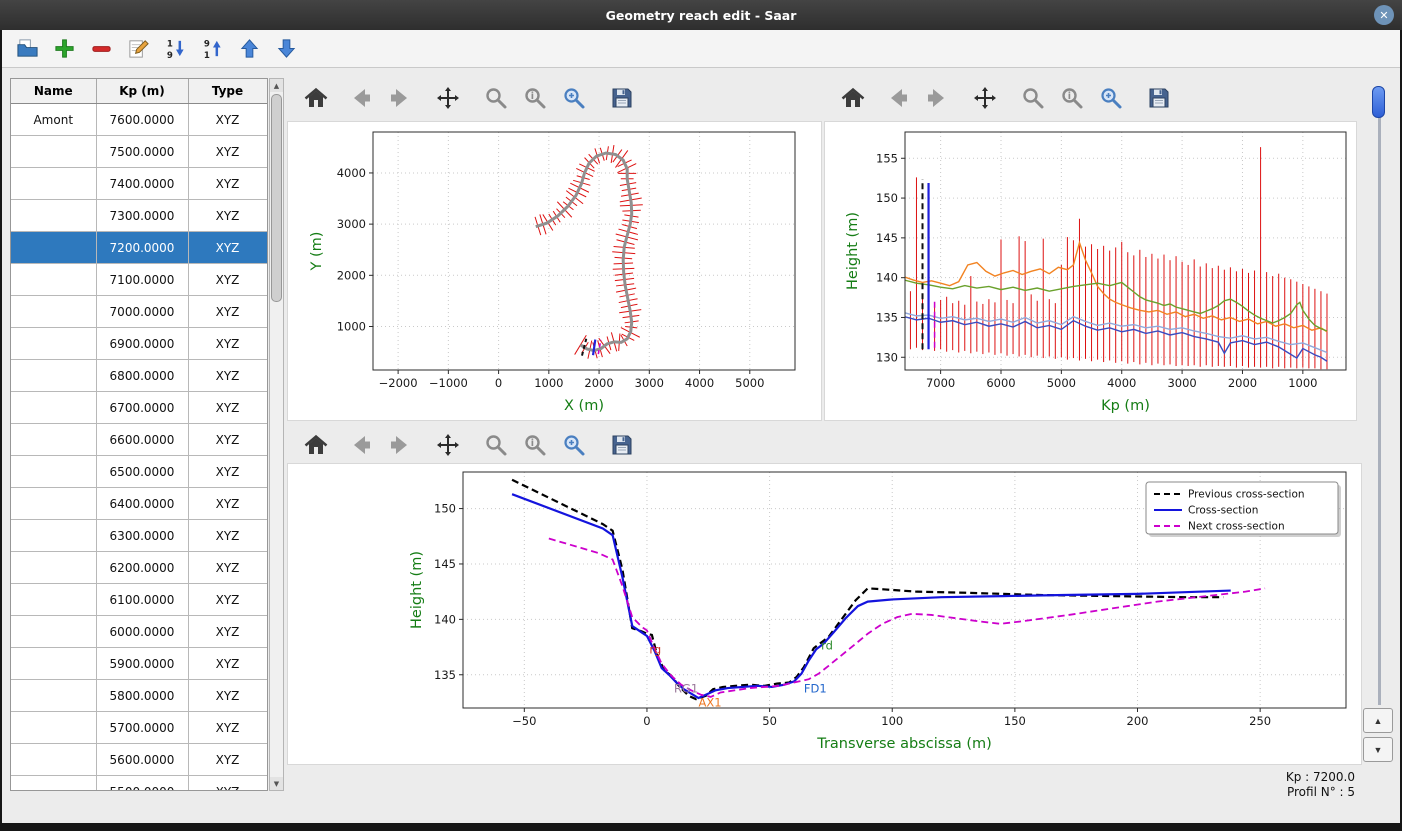 The height and width of the screenshot is (831, 1402). Describe the element at coordinates (142, 759) in the screenshot. I see `cell-kp: 5600.0000` at that location.